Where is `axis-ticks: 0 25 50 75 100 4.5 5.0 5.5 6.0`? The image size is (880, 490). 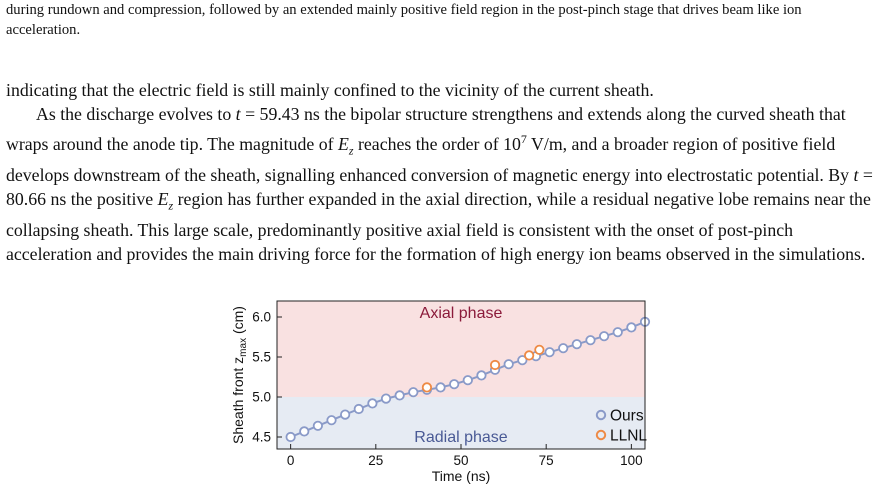
axis-ticks: 0 25 50 75 100 4.5 5.0 5.5 6.0 is located at coordinates (447, 389).